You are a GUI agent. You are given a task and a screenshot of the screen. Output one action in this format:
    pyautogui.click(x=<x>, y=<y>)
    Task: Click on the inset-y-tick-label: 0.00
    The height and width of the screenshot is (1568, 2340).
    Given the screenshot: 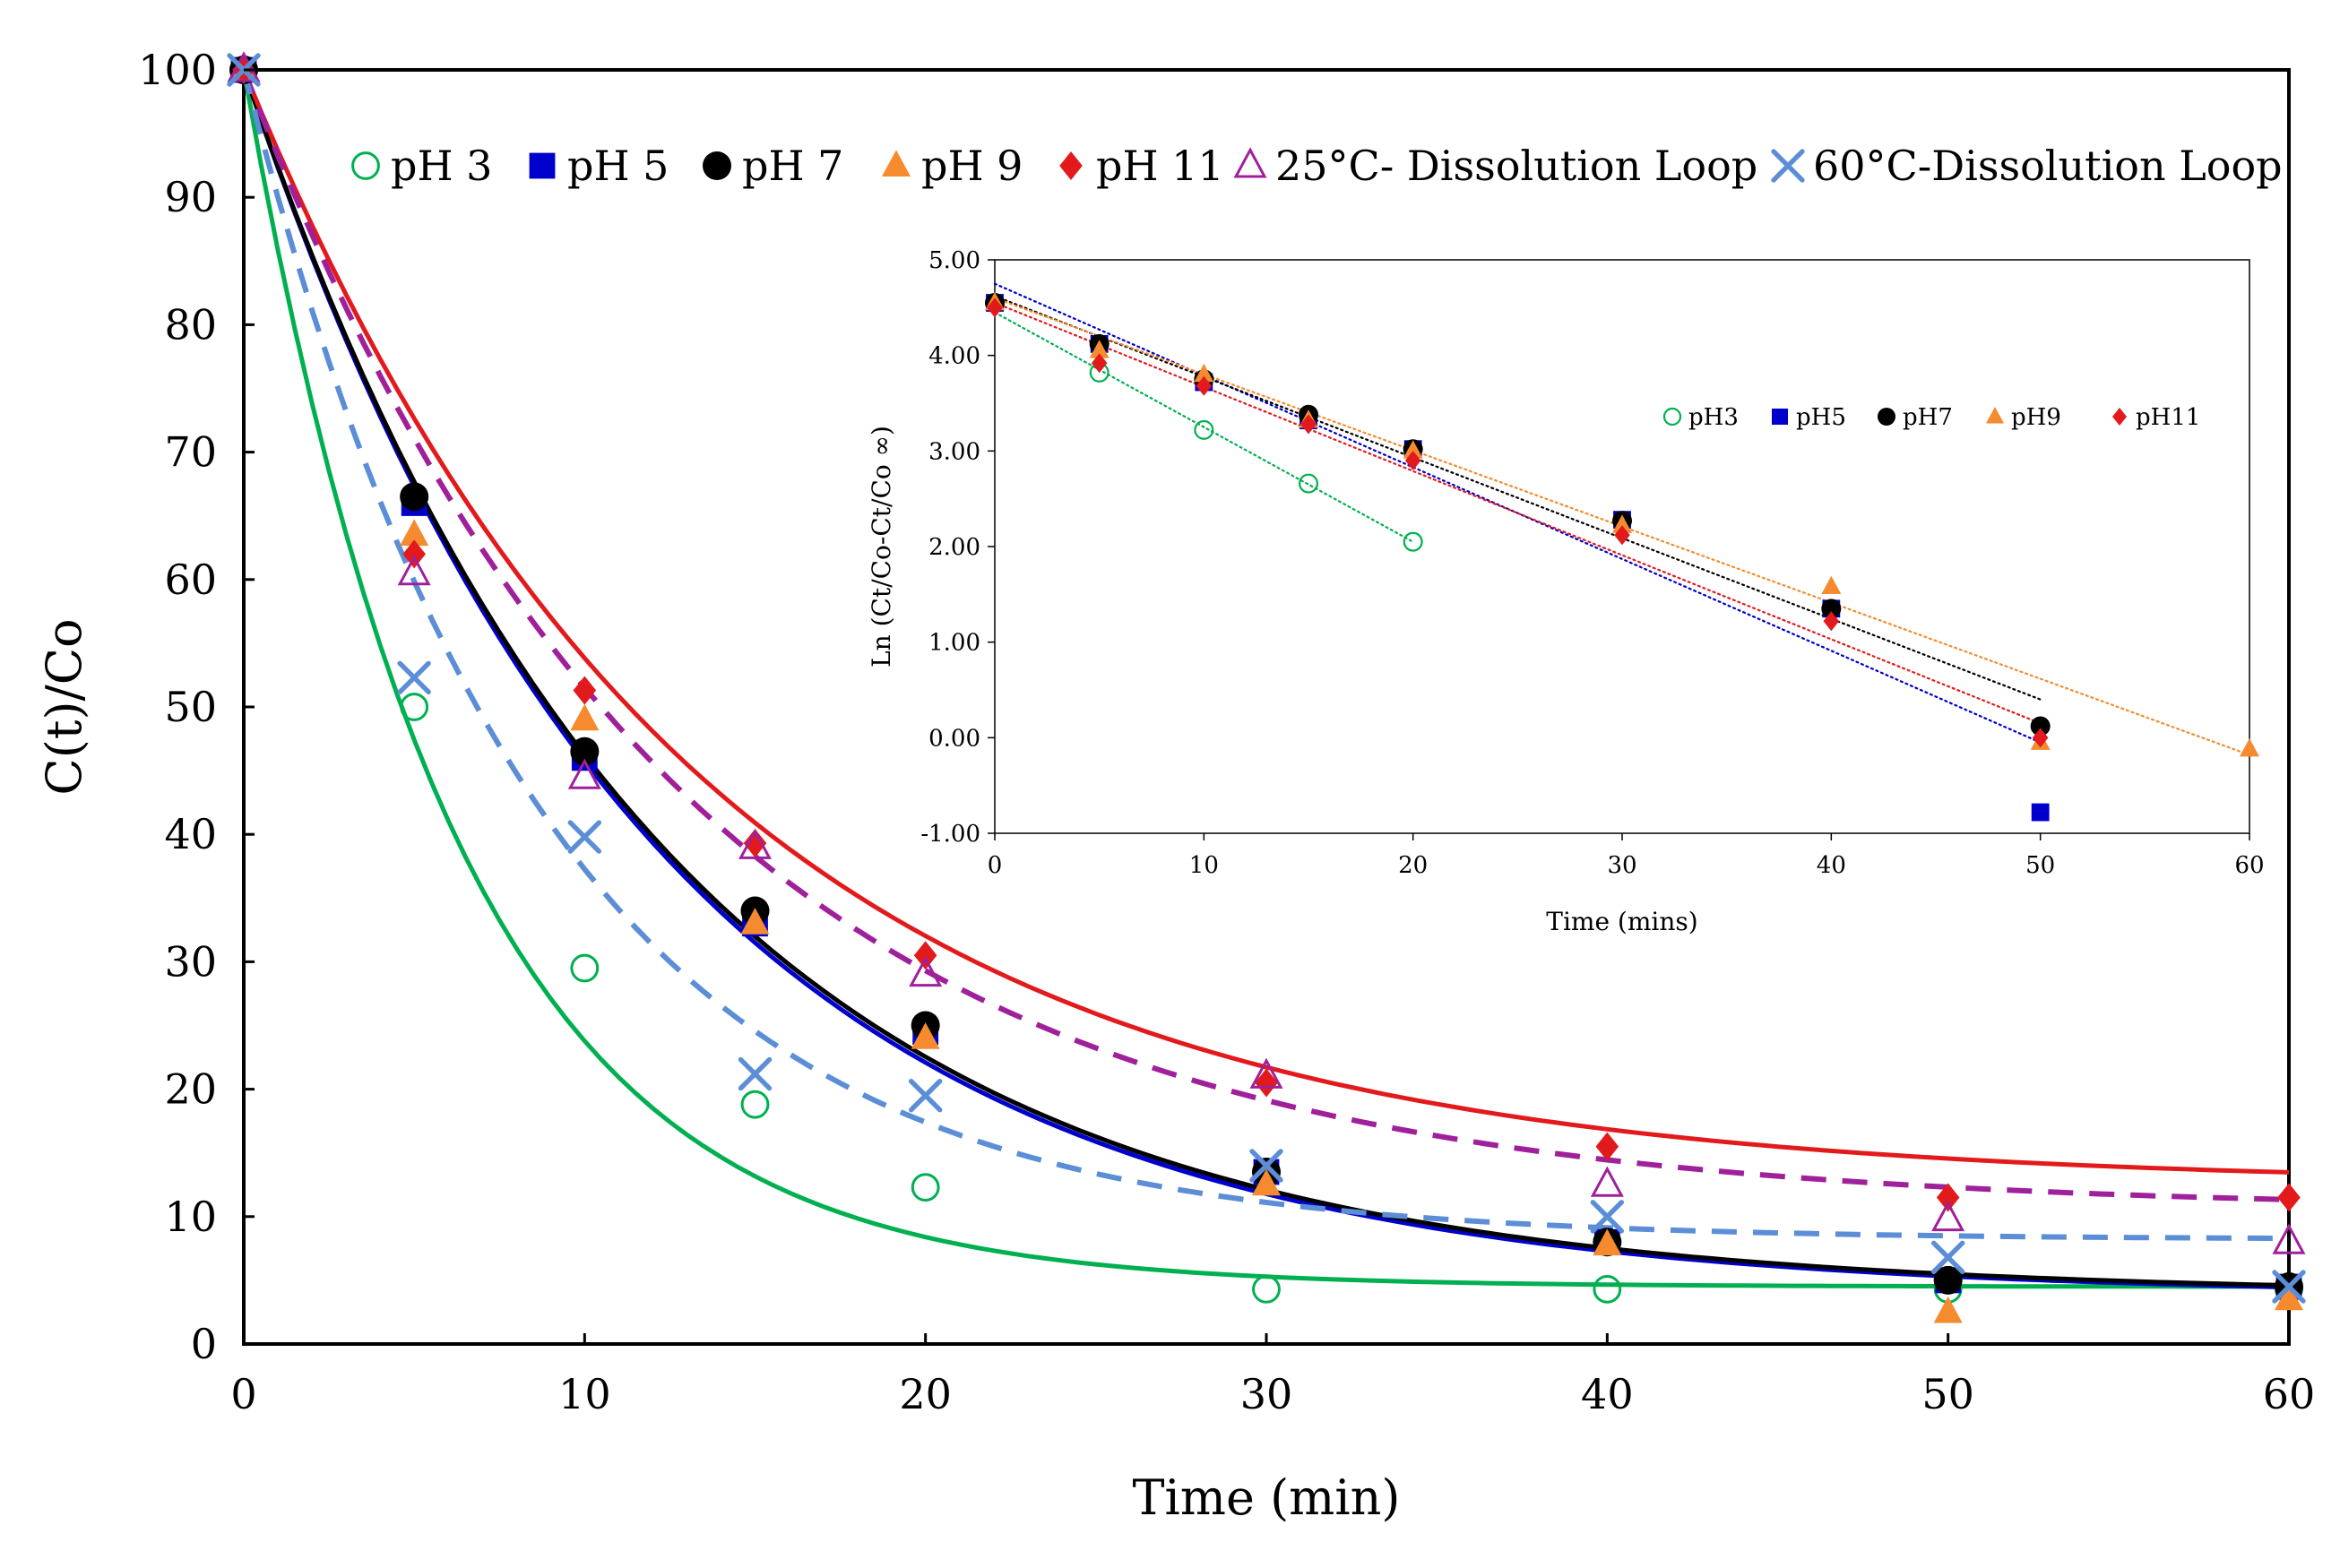 What is the action you would take?
    pyautogui.click(x=954, y=738)
    